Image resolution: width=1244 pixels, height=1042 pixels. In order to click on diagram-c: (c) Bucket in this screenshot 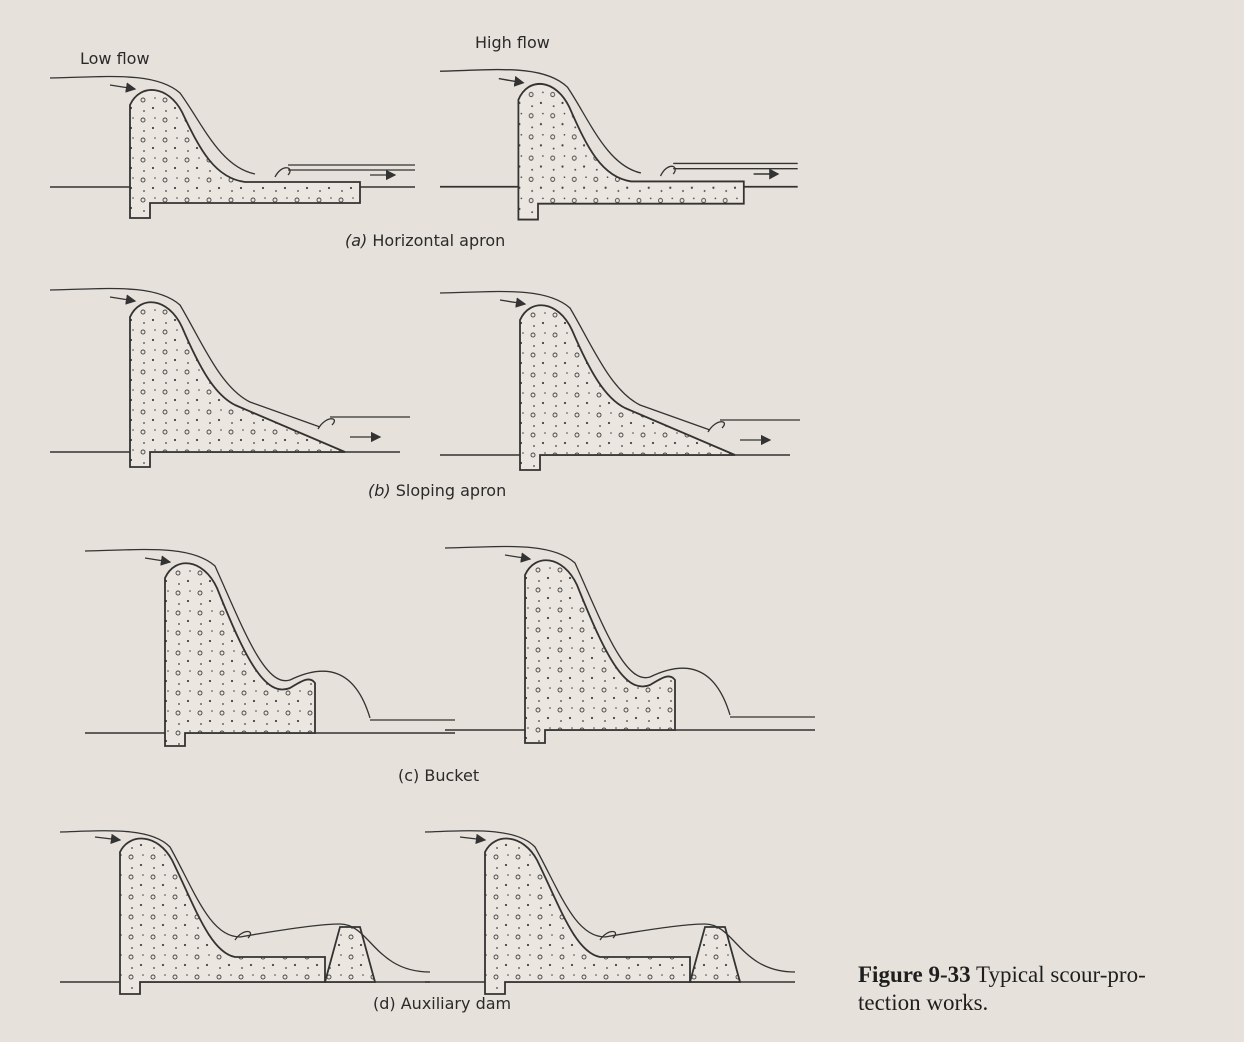, I will do `click(450, 666)`.